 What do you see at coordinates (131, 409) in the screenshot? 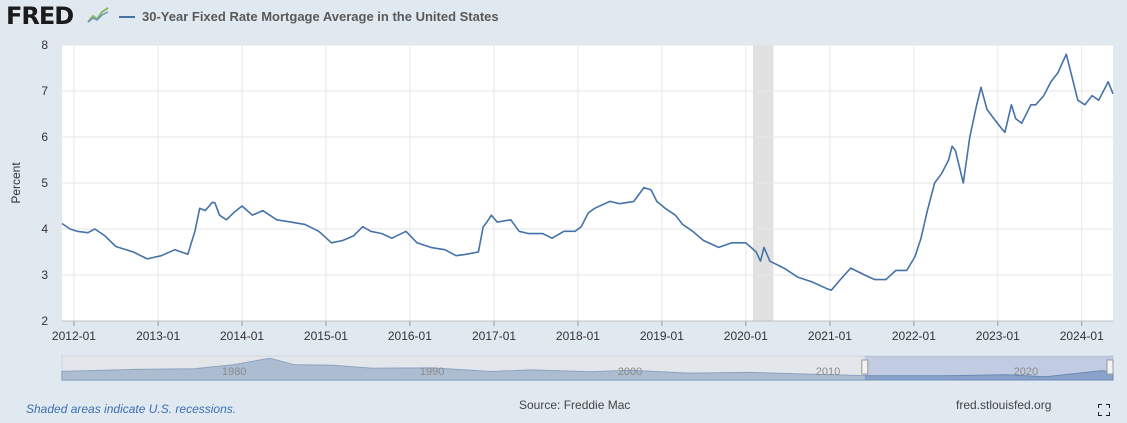
I see `recession-note: Shaded areas indicate U.S. recessions.` at bounding box center [131, 409].